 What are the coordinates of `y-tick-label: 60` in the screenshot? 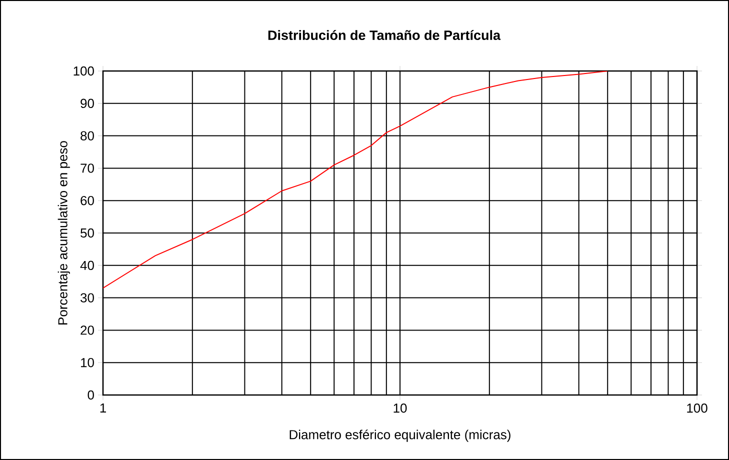 It's located at (87, 201).